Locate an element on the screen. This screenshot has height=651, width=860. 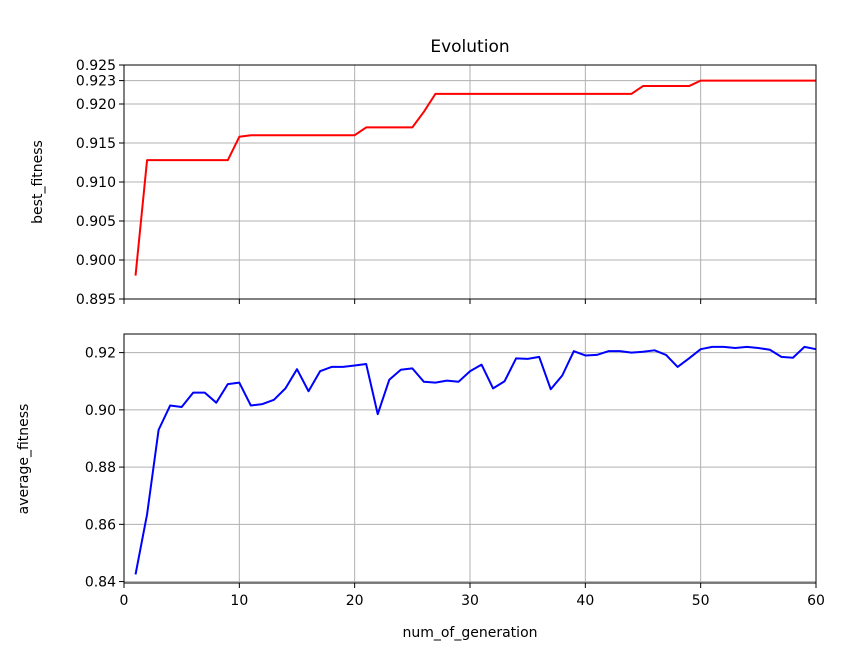
x-tick-label: 0 is located at coordinates (124, 601).